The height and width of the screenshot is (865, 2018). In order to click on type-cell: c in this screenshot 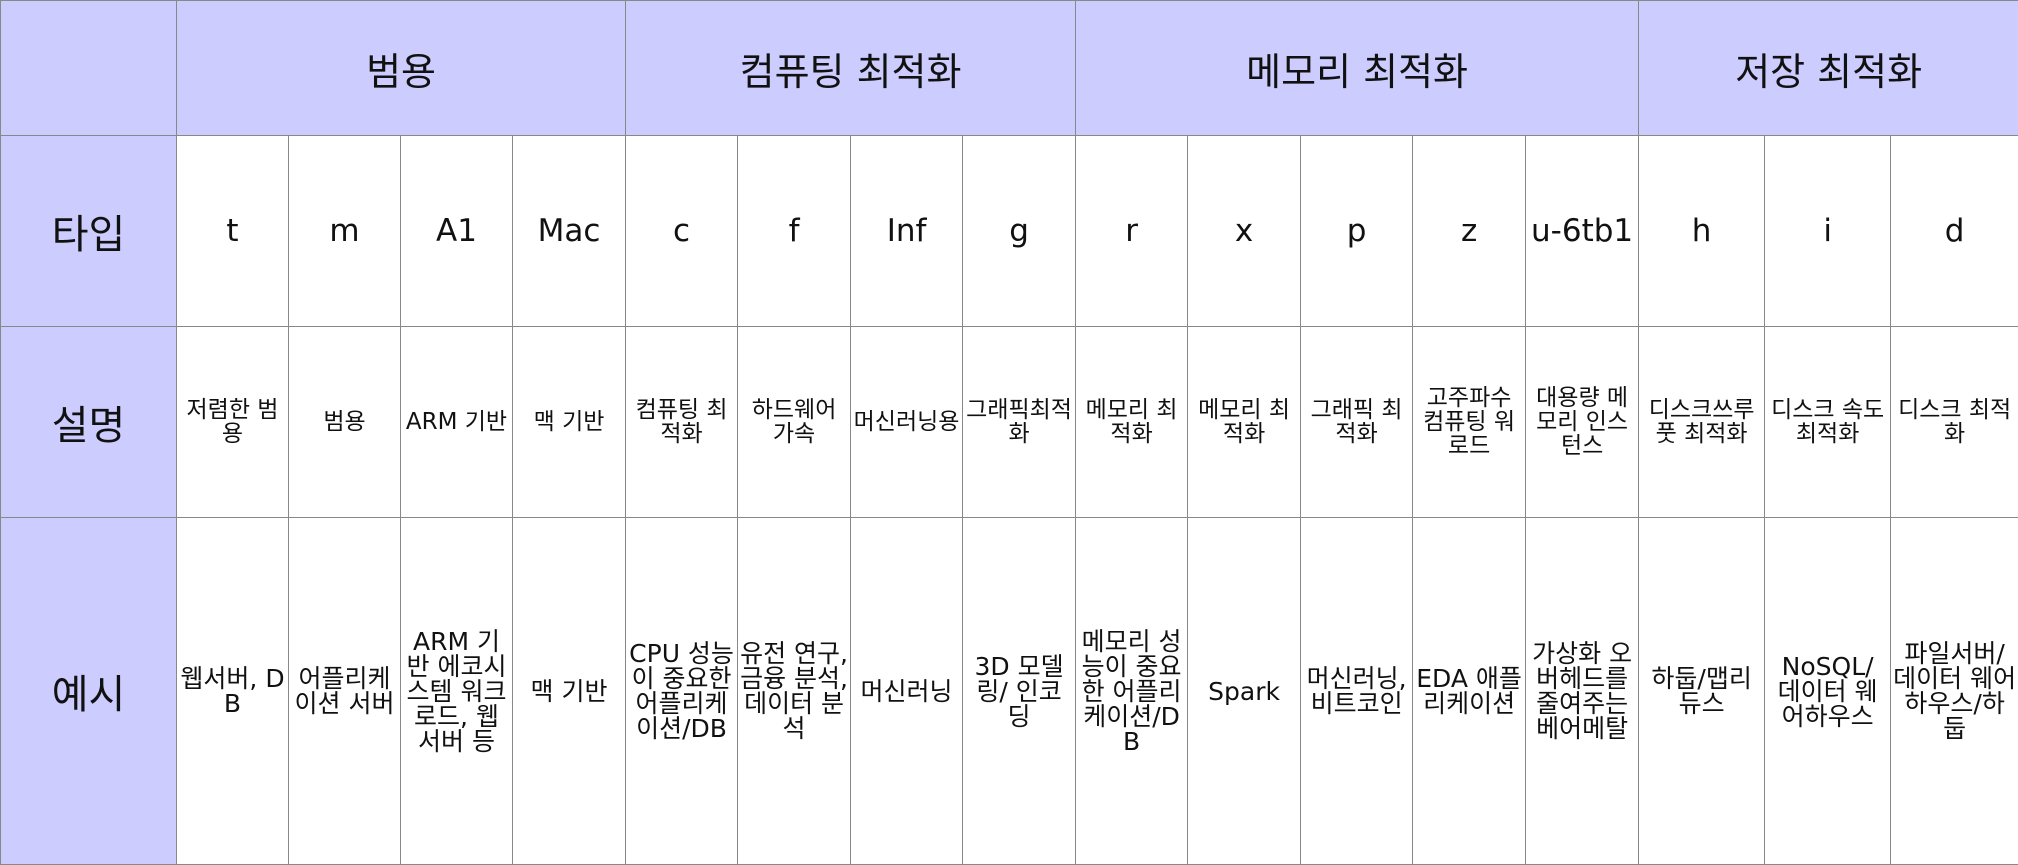, I will do `click(682, 231)`.